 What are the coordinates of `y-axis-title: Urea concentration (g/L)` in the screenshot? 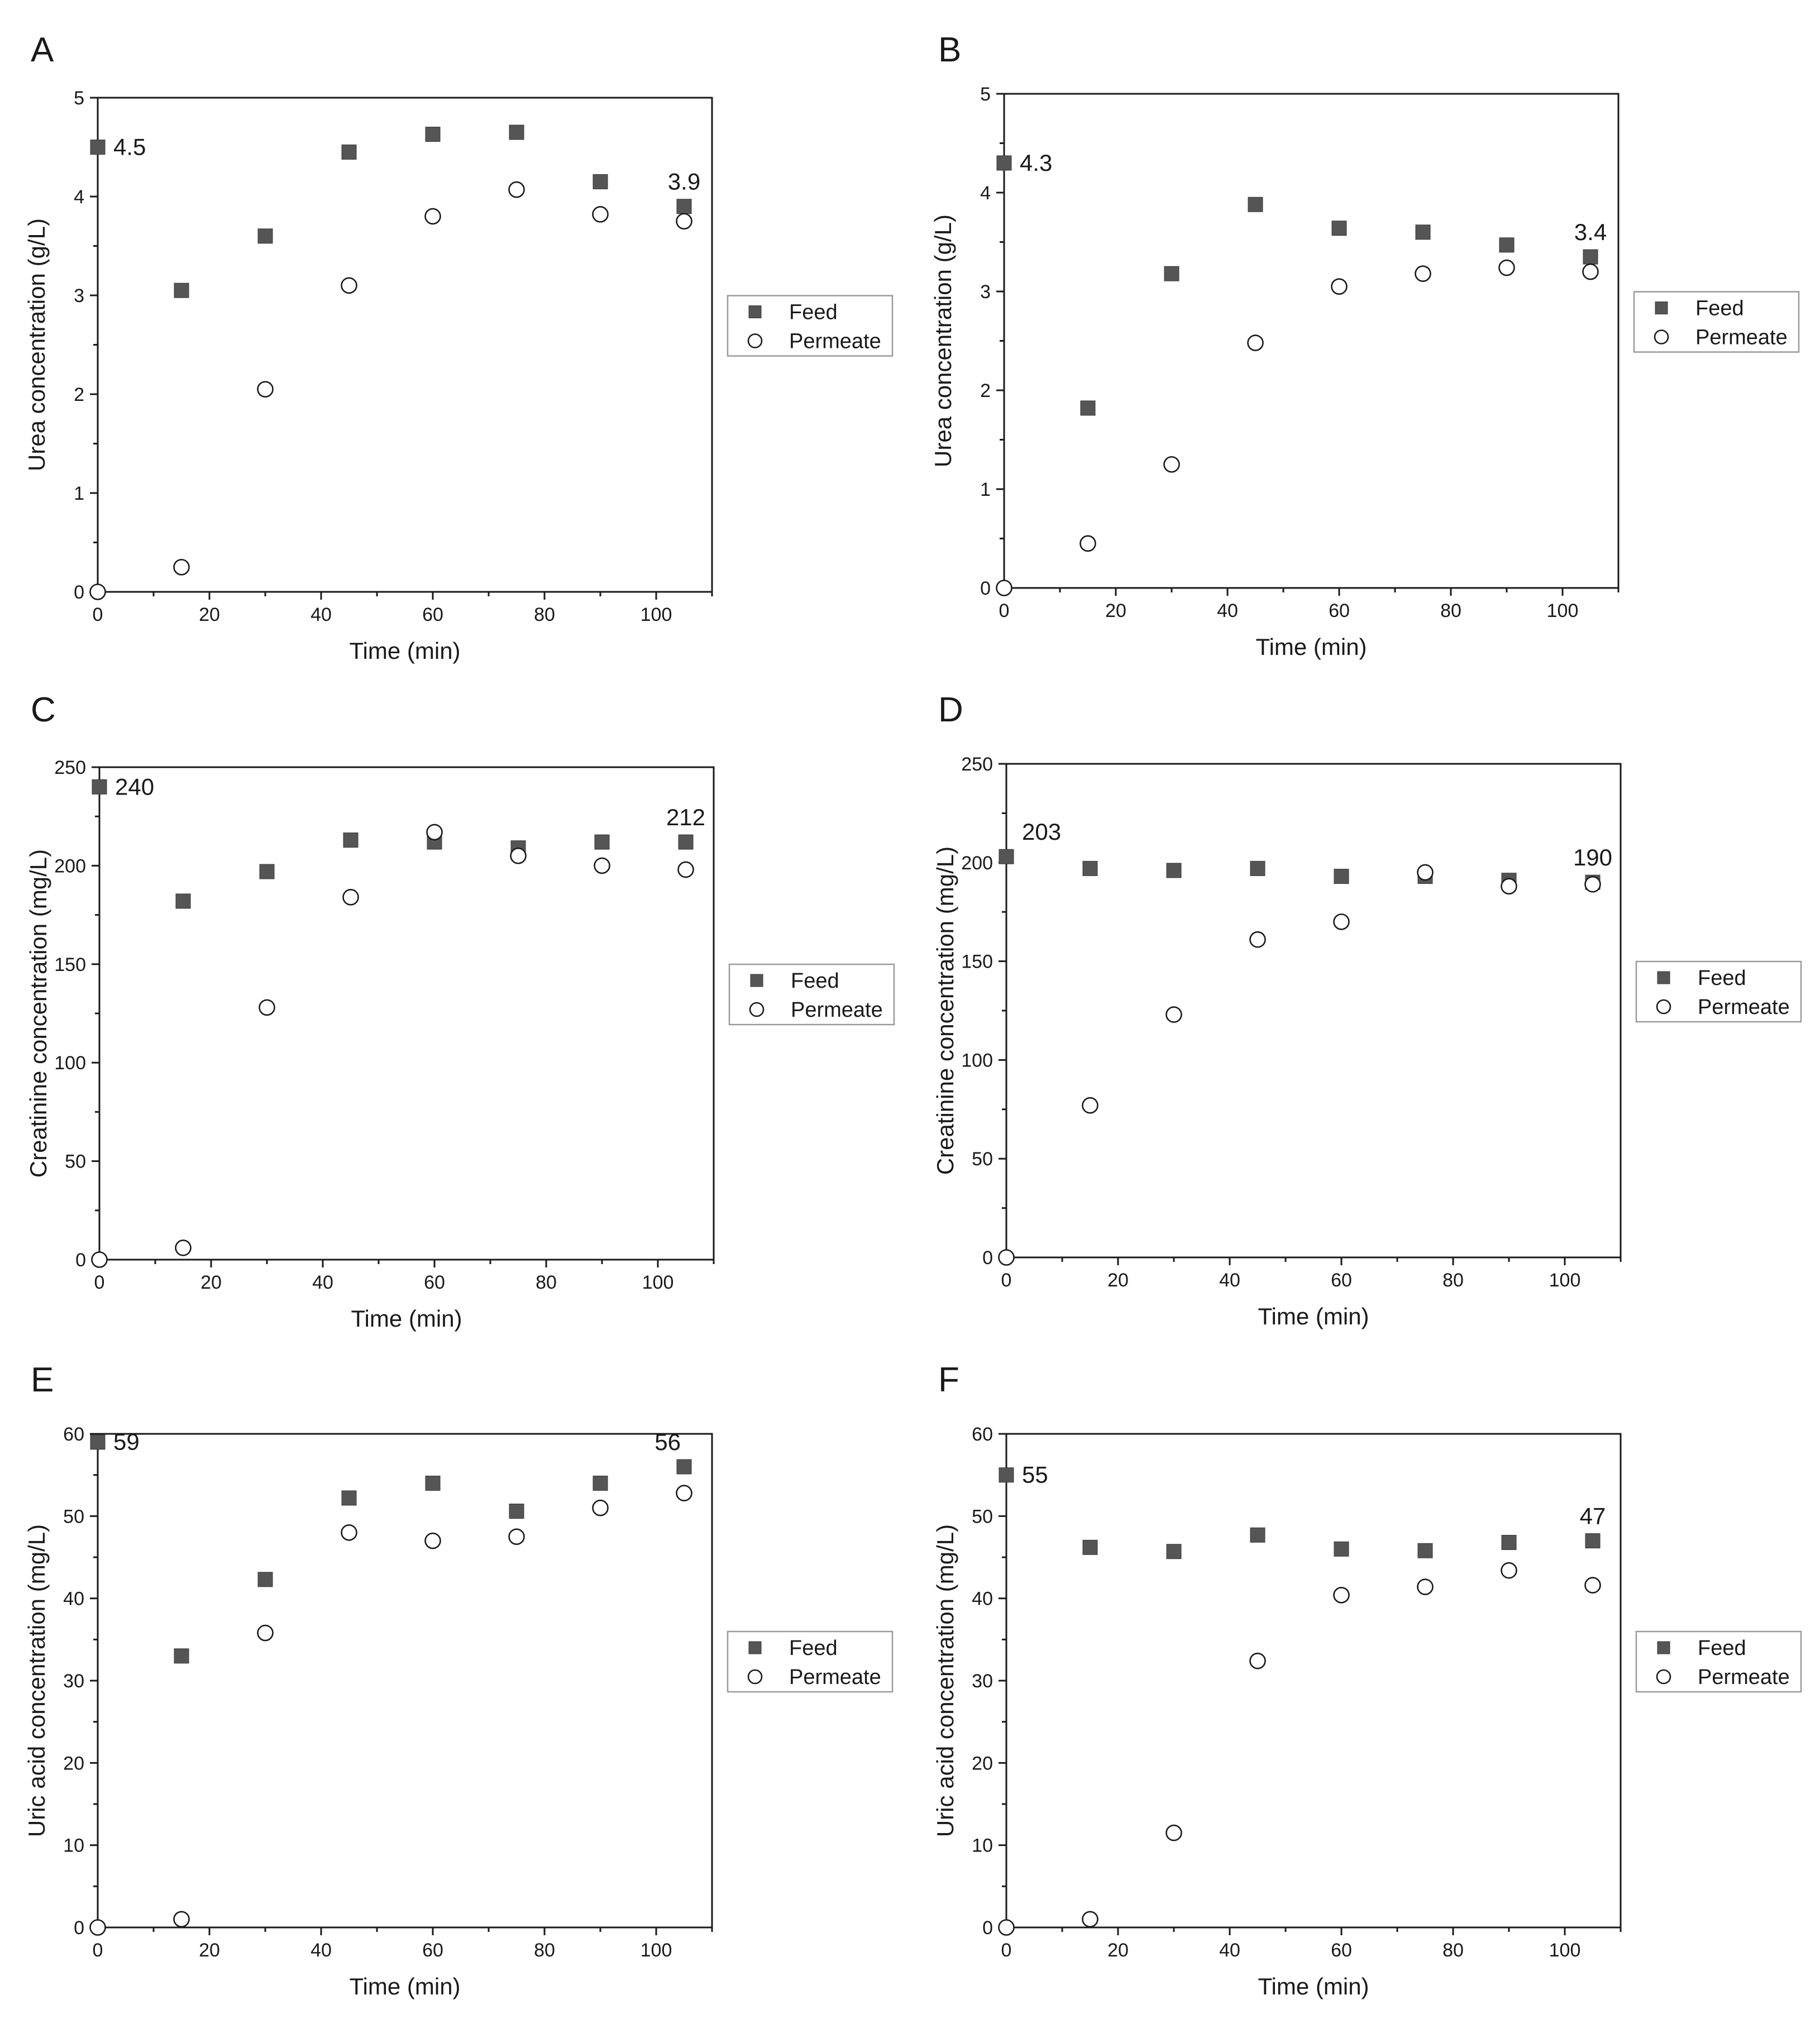 It's located at (37, 344).